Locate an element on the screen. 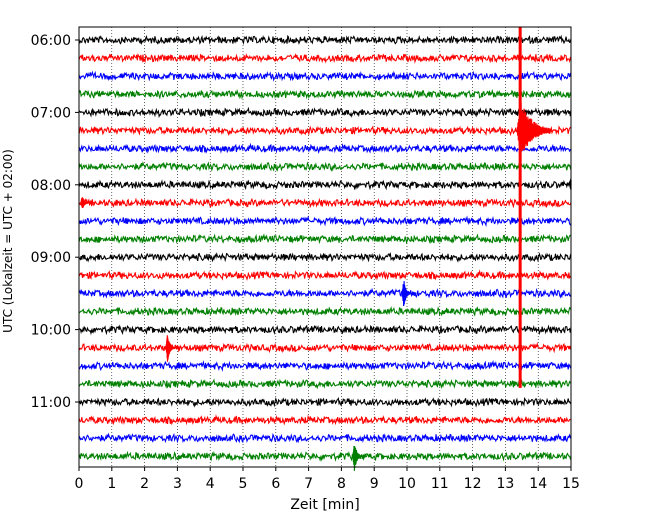 The width and height of the screenshot is (650, 520). x-axis: 0 1 2 3 4 5 6 7 8 9 10 11 12 13 14 15 is located at coordinates (327, 479).